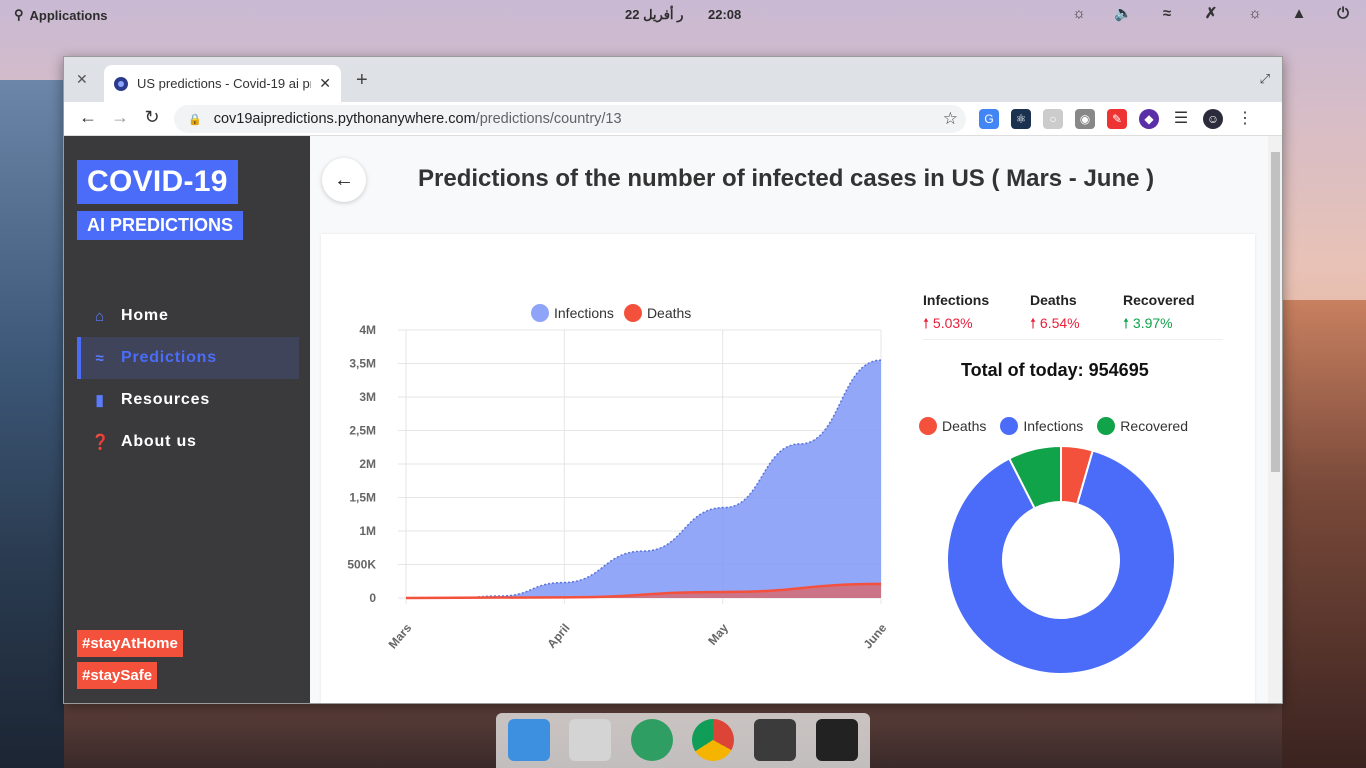 This screenshot has height=768, width=1366. I want to click on reload-icon: ↻, so click(152, 117).